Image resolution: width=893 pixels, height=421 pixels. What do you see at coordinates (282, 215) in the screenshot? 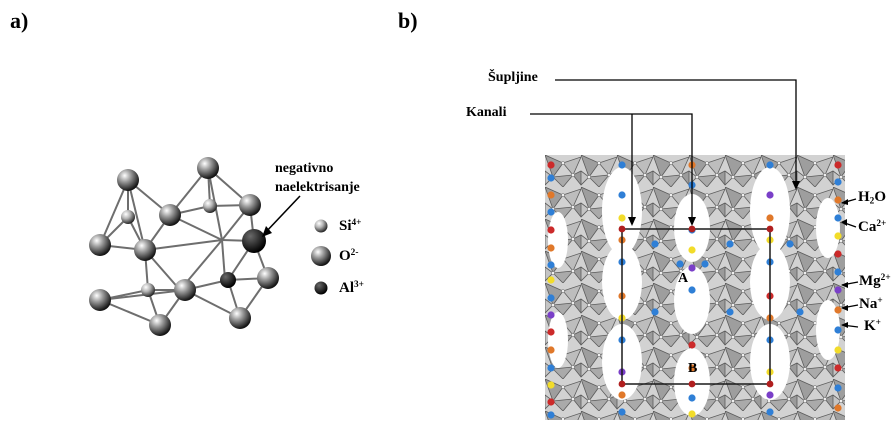
I see `negative-charge-arrow` at bounding box center [282, 215].